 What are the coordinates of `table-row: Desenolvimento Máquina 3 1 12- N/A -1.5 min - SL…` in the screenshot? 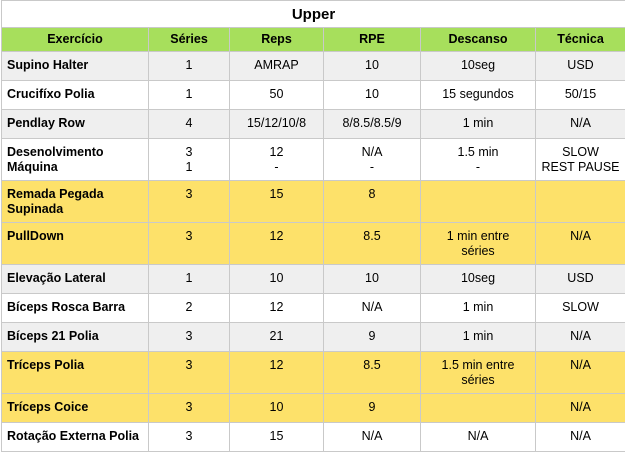 It's located at (313, 159).